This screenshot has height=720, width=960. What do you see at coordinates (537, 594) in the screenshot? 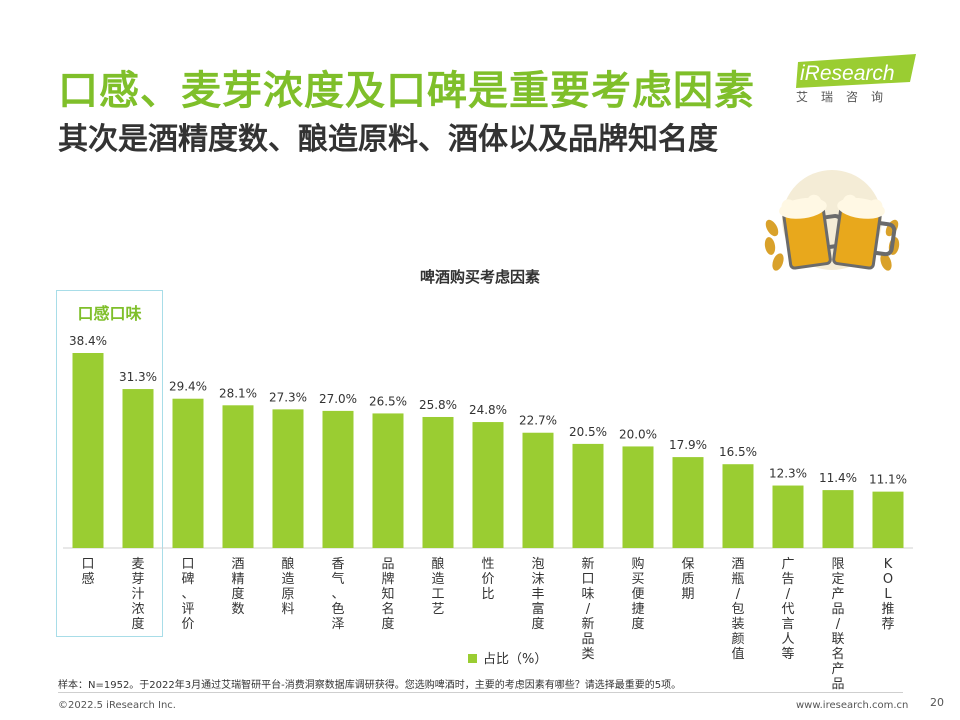
I see `category-label: 泡沫丰富度` at bounding box center [537, 594].